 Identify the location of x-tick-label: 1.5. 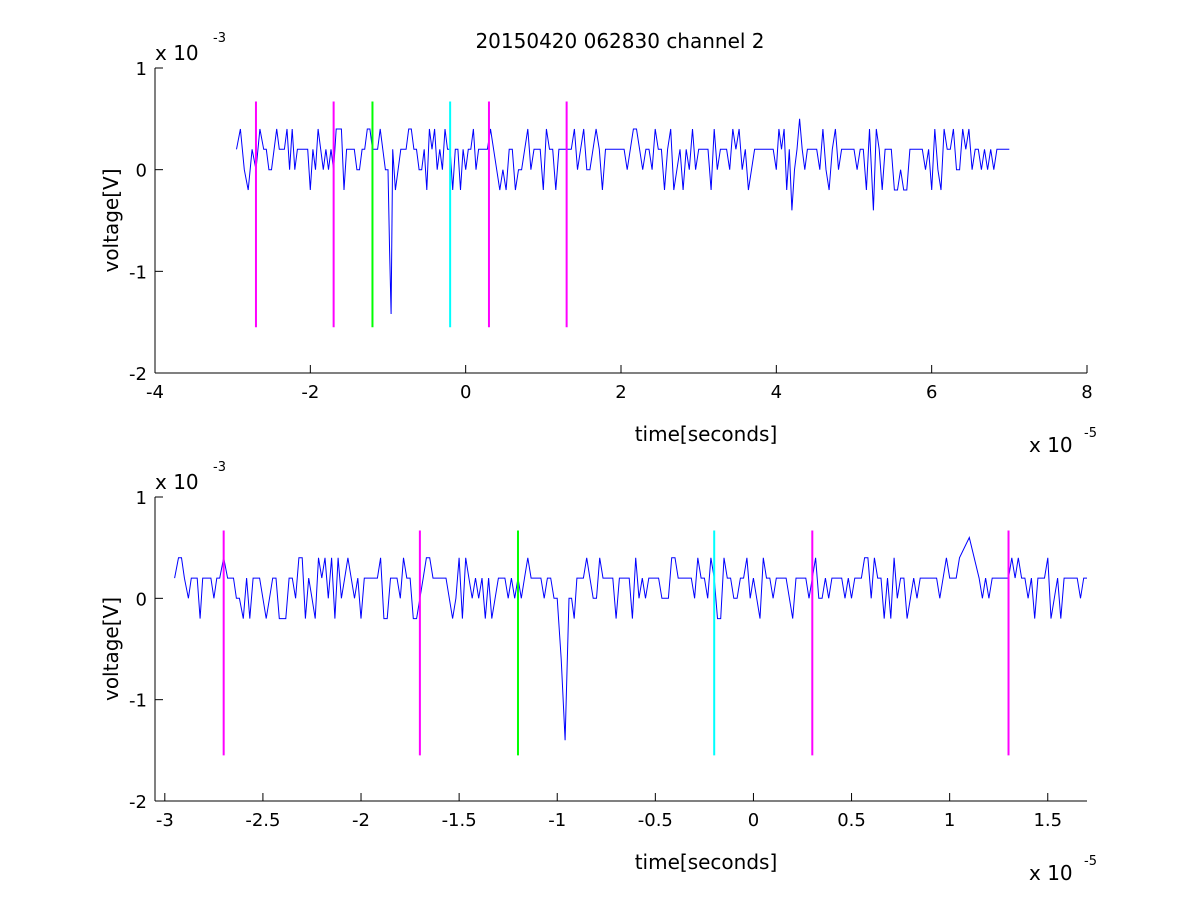
(1047, 820).